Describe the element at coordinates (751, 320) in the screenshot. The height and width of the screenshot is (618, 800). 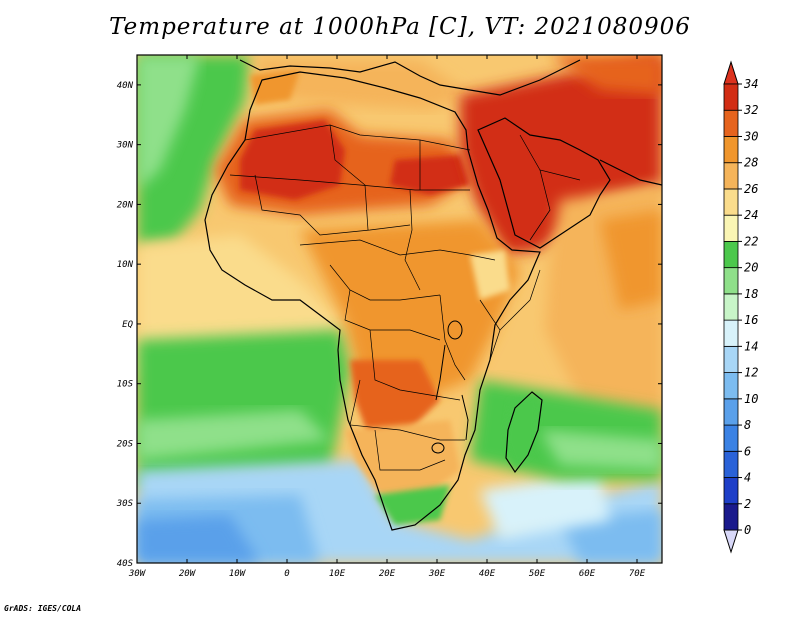
I see `colorbar-label: 16` at that location.